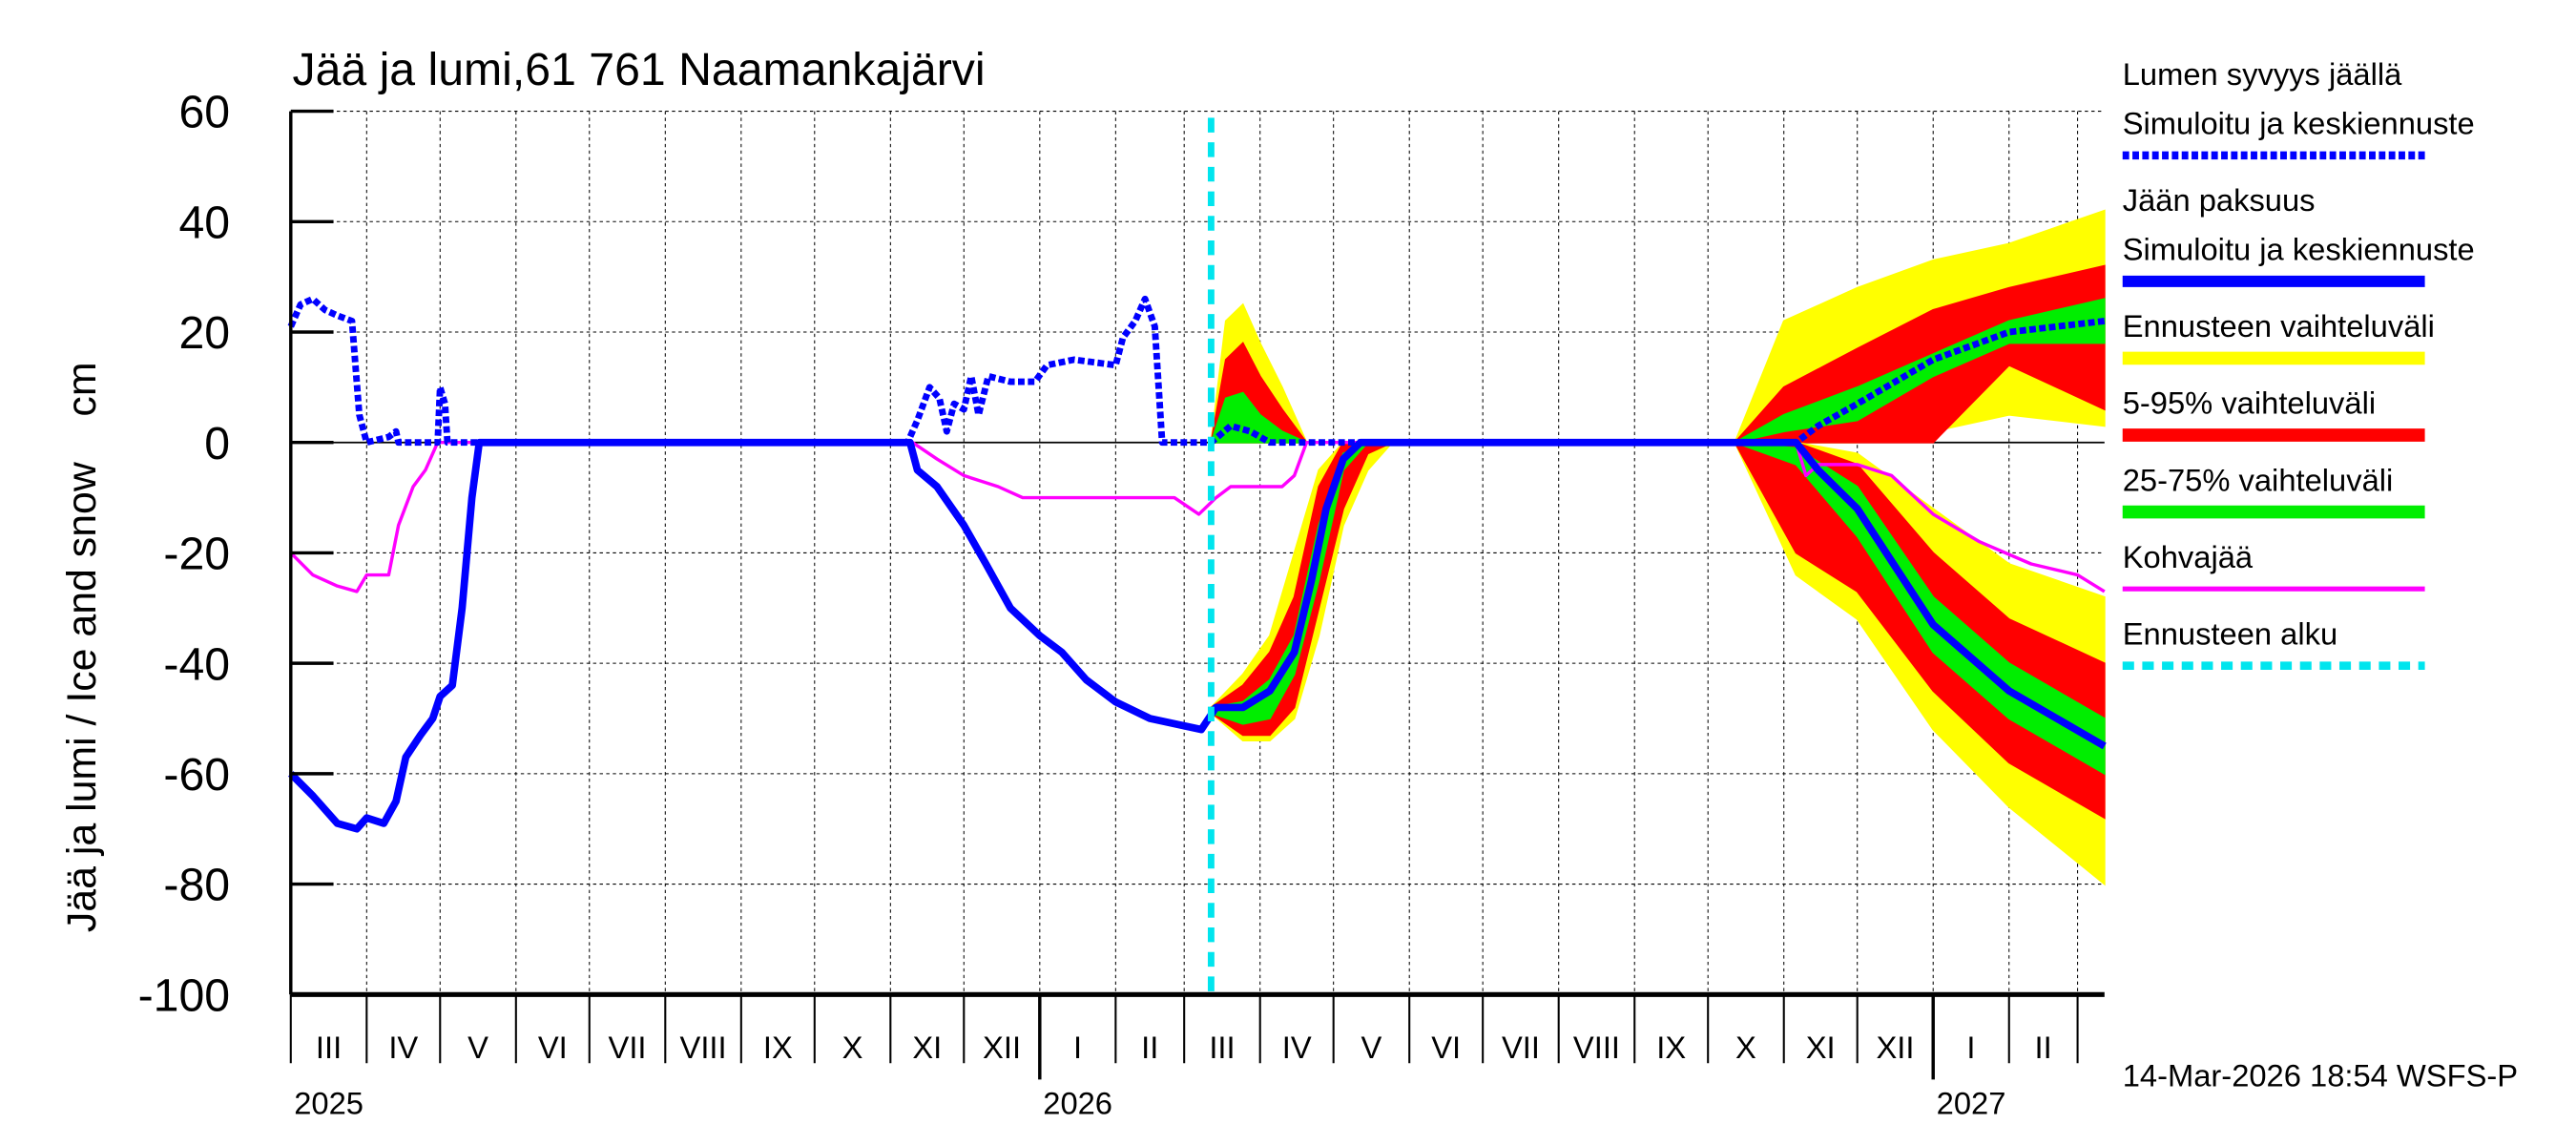 The image size is (2576, 1145). I want to click on legend-label: Ennusteen vaihteluväli, so click(2279, 326).